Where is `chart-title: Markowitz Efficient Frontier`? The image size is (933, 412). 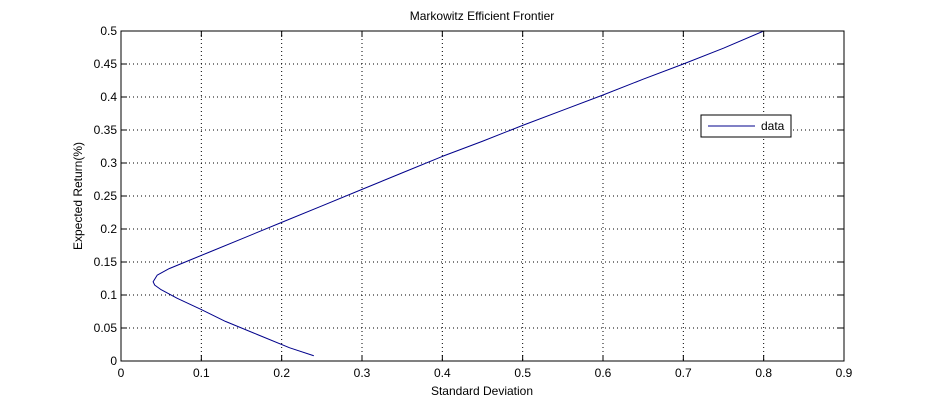 chart-title: Markowitz Efficient Frontier is located at coordinates (482, 16).